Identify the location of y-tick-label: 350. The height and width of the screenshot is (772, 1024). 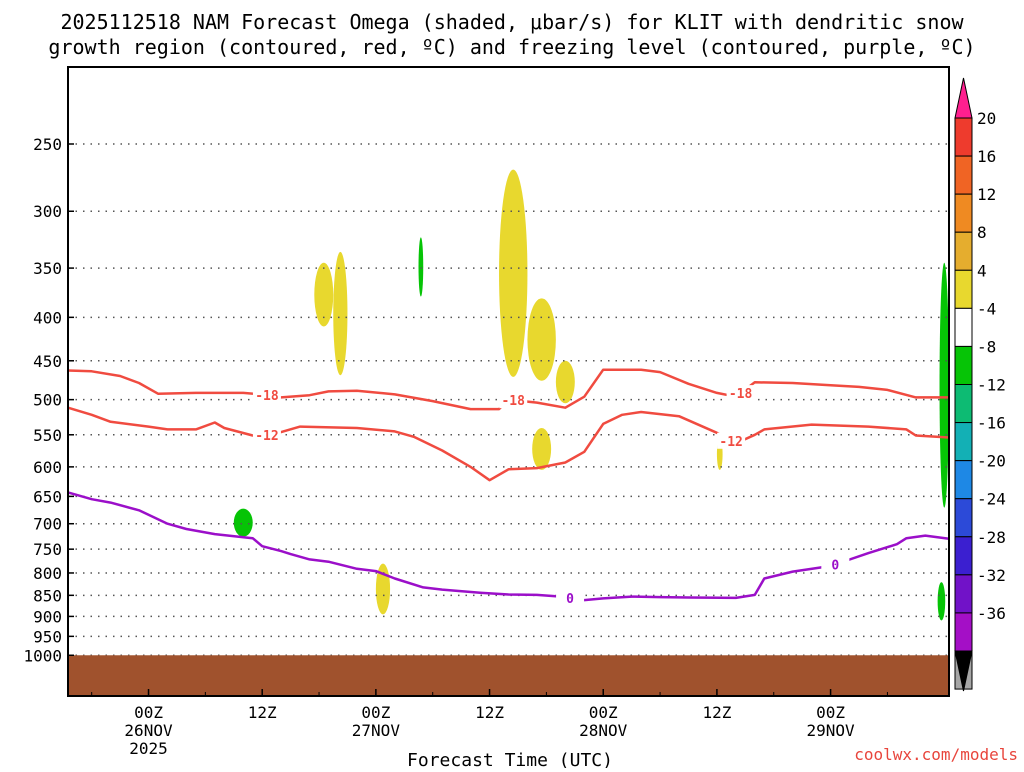
(47, 268).